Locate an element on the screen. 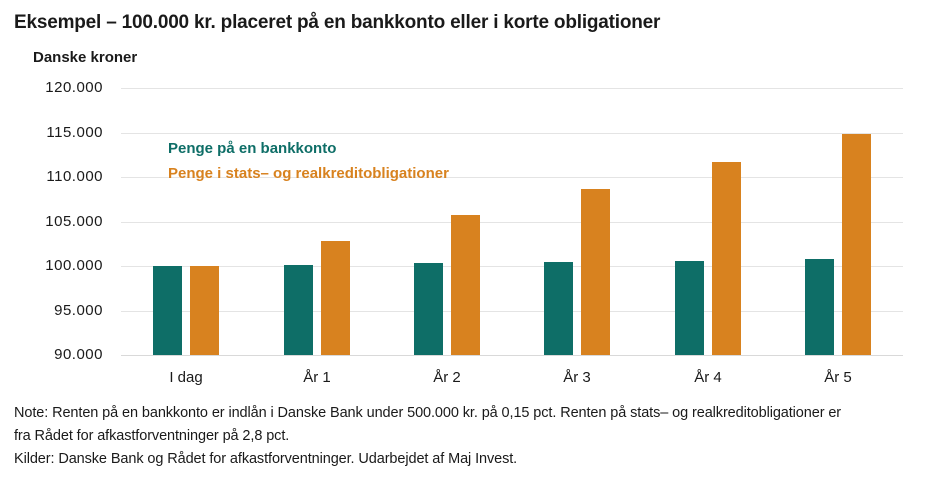 This screenshot has width=932, height=479. y-axis-tick-label: 110.000 is located at coordinates (74, 176).